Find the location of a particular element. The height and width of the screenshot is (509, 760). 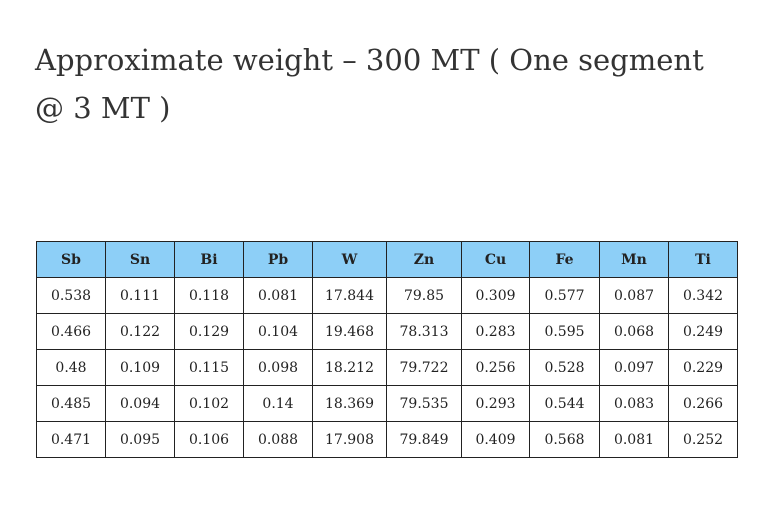

table-cell: 0.115 is located at coordinates (209, 367).